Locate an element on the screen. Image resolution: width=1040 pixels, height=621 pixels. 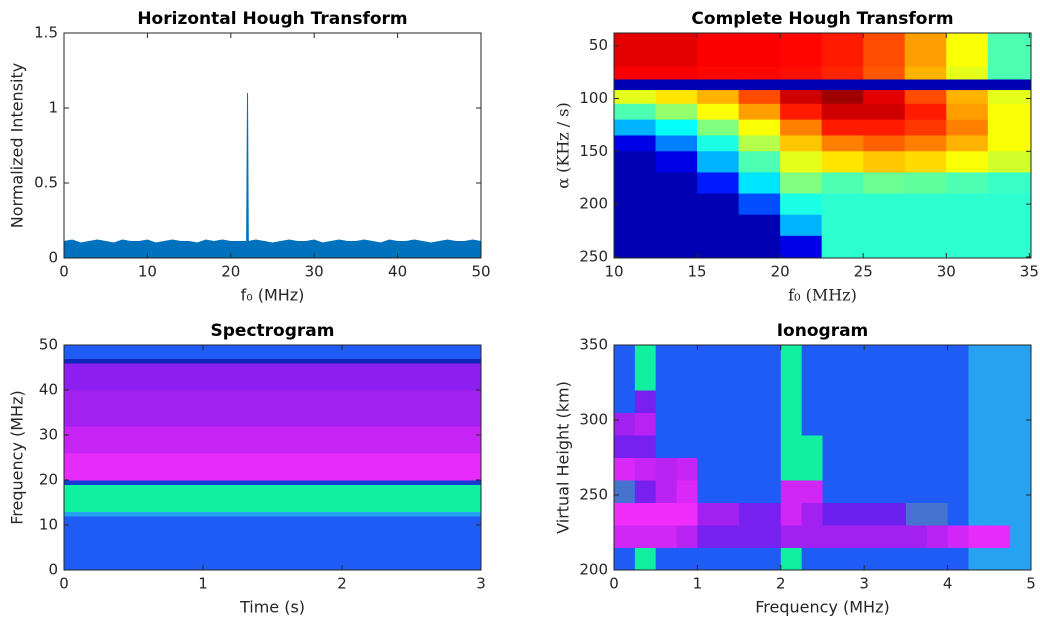
x-tick-label: 20 is located at coordinates (230, 272).